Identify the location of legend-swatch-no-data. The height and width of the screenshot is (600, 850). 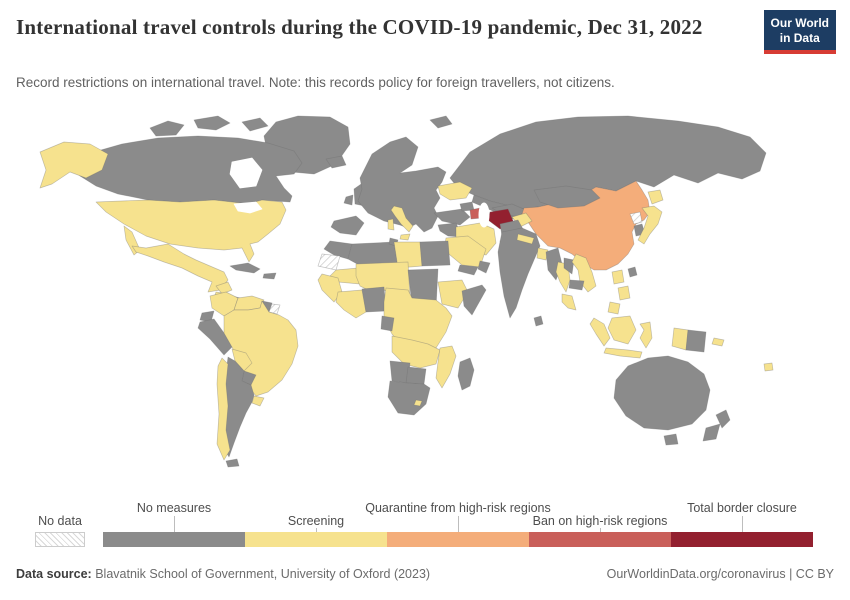
(60, 539).